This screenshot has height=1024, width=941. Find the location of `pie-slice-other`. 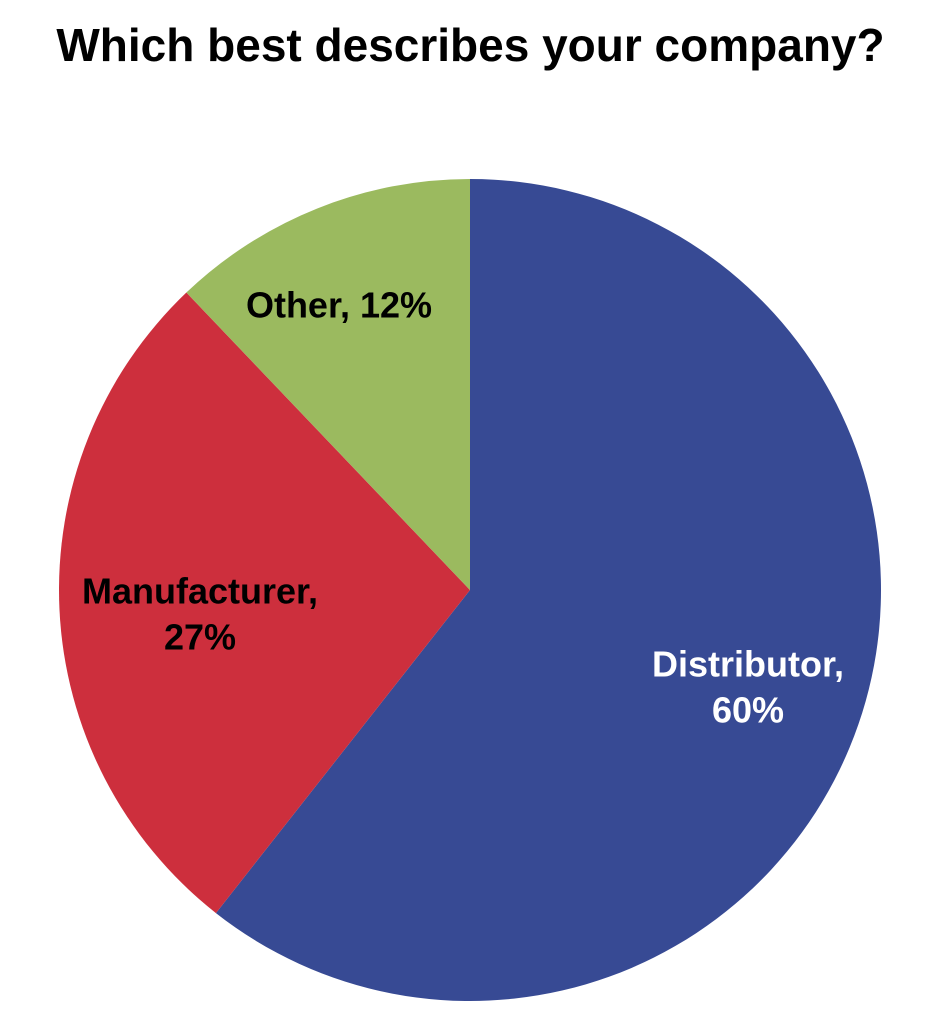

pie-slice-other is located at coordinates (328, 384).